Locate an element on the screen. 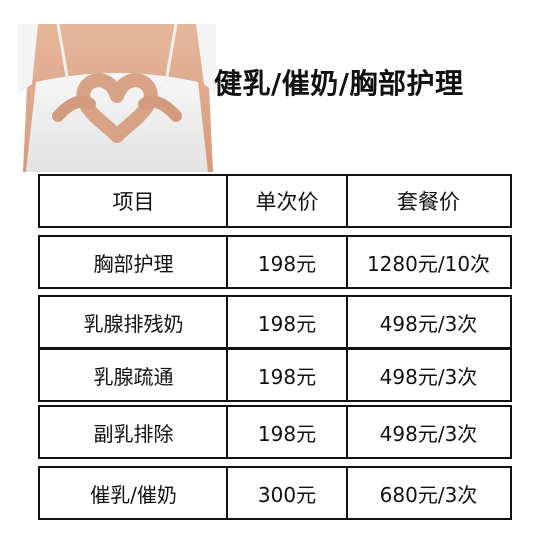 Image resolution: width=533 pixels, height=534 pixels. table-row: 副乳排除 198元 498元/3次 is located at coordinates (275, 432).